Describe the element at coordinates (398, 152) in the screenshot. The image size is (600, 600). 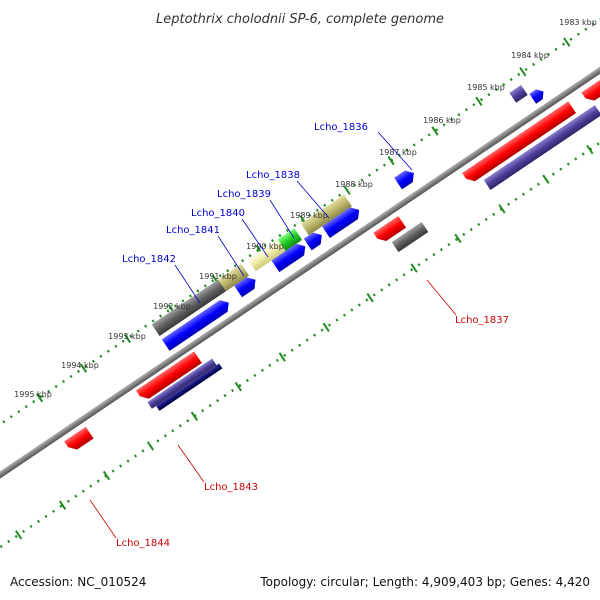
I see `kbp-label: 1987 kbp` at that location.